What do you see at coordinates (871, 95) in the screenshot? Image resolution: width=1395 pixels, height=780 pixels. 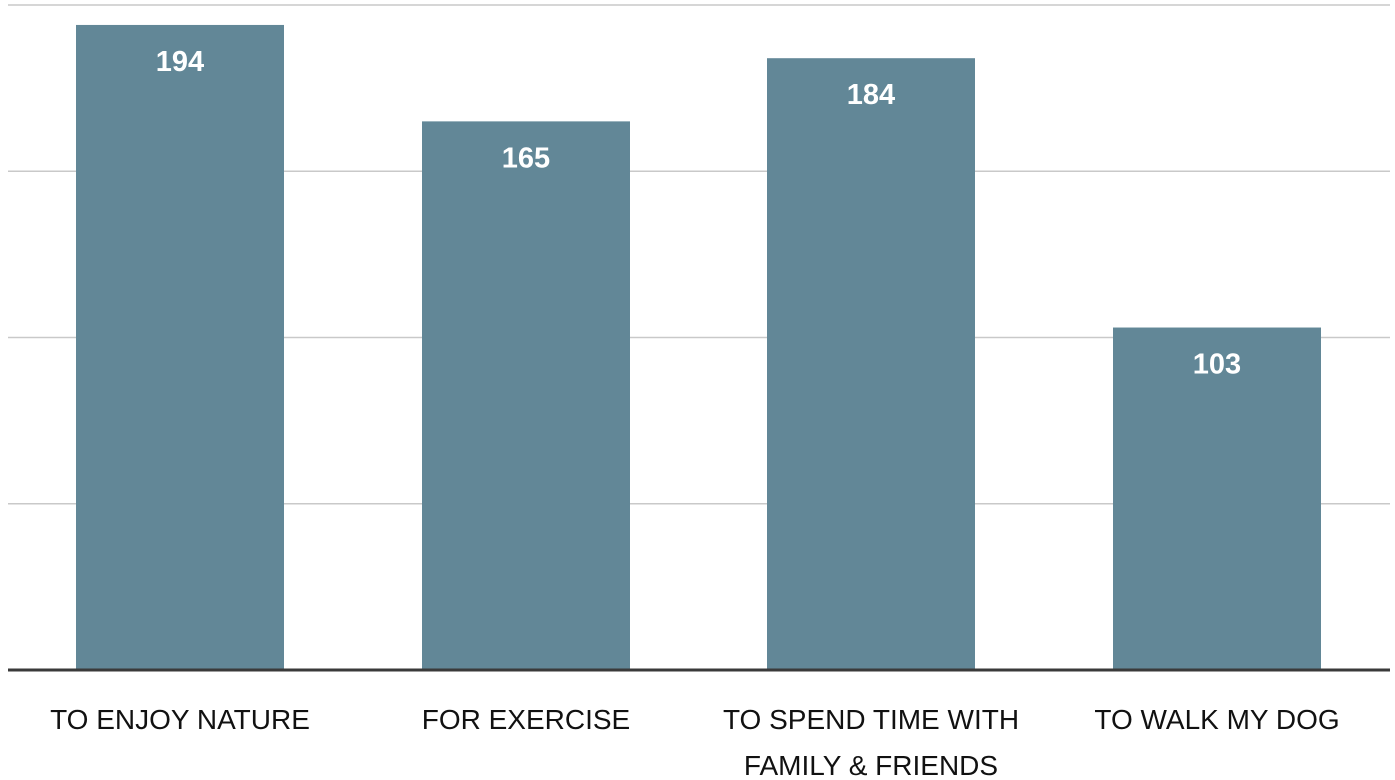 I see `data-label: 184` at bounding box center [871, 95].